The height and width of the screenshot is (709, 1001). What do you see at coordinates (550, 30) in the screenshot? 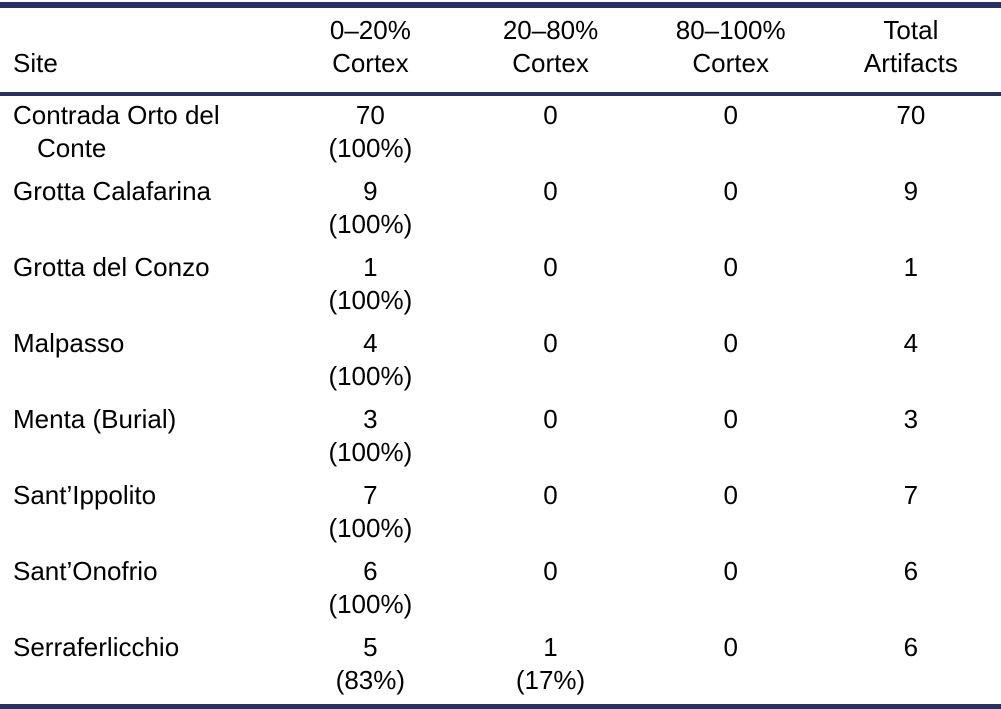
I see `header-line1: 20–80%` at bounding box center [550, 30].